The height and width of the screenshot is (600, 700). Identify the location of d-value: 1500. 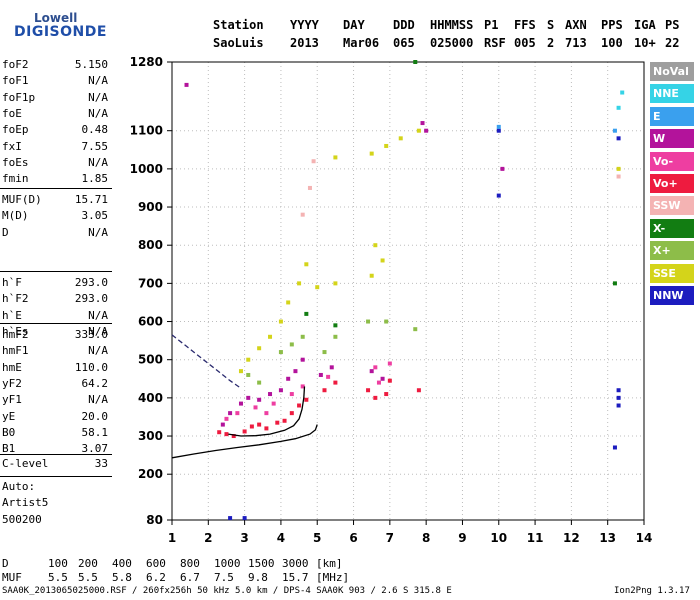
(261, 563).